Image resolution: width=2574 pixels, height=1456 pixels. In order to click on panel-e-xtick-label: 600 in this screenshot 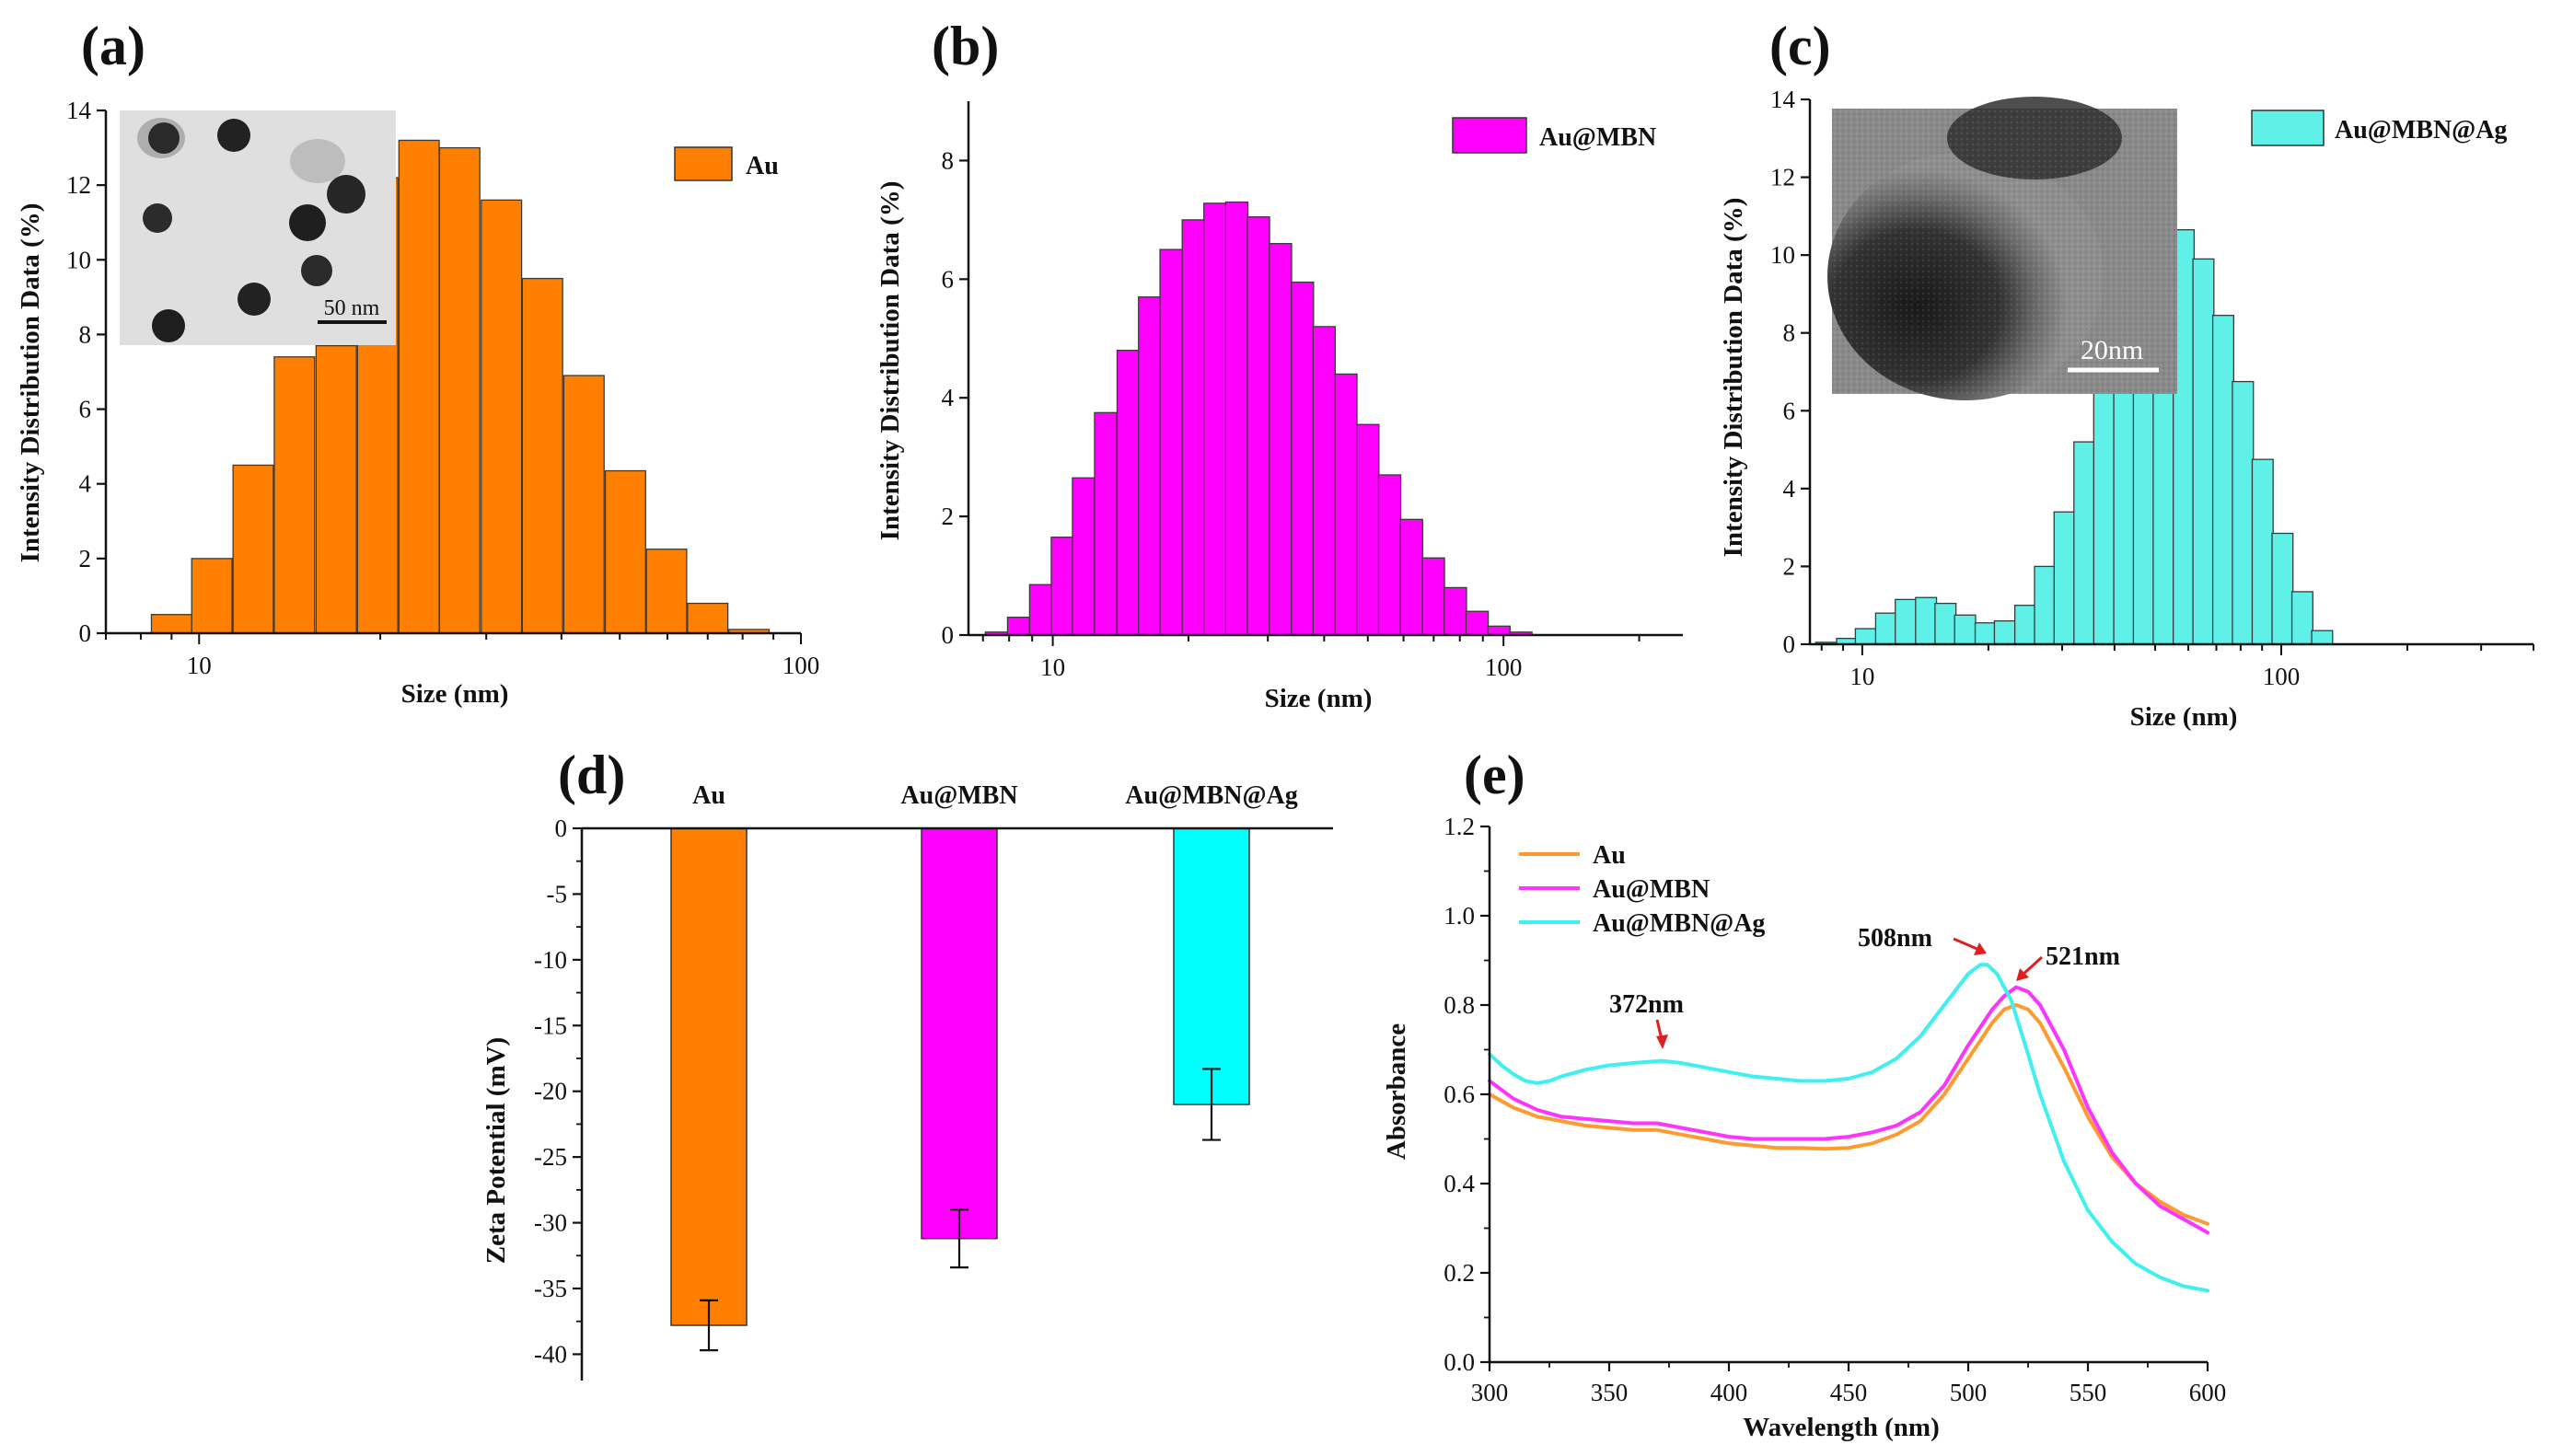, I will do `click(2208, 1392)`.